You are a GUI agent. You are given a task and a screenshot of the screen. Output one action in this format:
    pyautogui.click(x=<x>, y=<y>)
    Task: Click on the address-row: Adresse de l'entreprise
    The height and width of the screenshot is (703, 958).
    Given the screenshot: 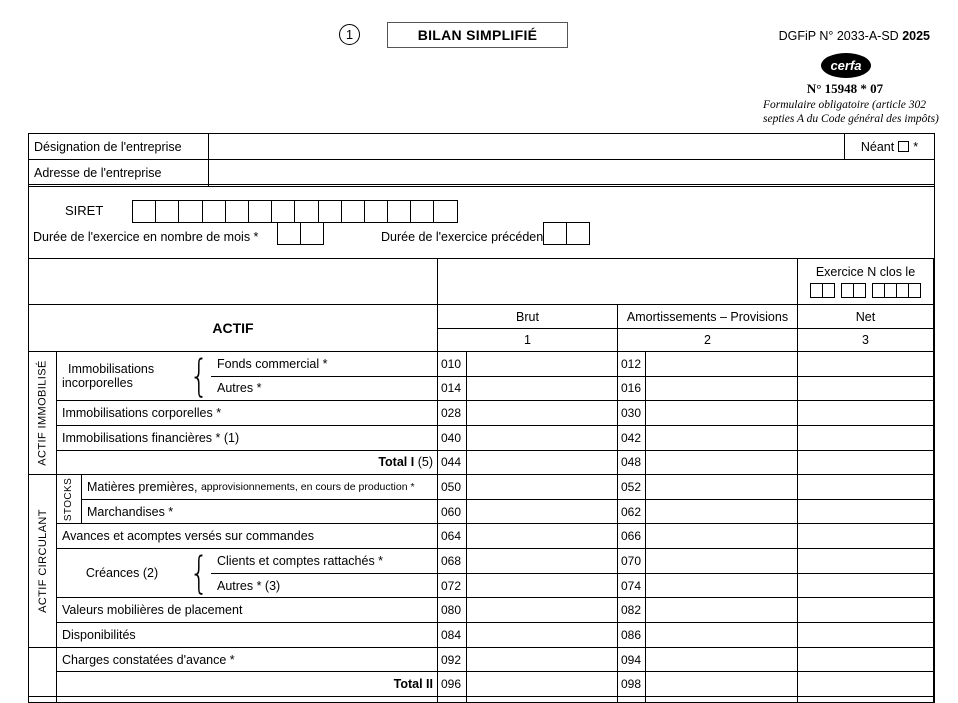 What is the action you would take?
    pyautogui.click(x=481, y=173)
    